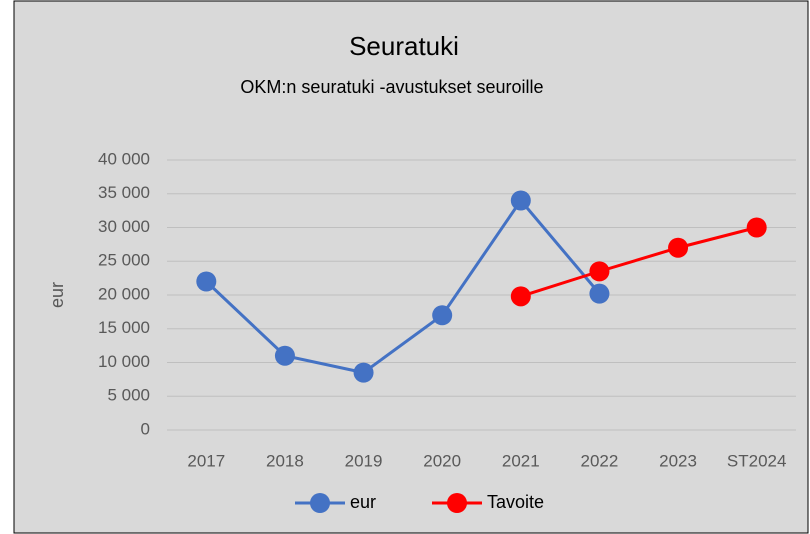 Image resolution: width=810 pixels, height=534 pixels. I want to click on x-tick-label: 2018, so click(285, 460).